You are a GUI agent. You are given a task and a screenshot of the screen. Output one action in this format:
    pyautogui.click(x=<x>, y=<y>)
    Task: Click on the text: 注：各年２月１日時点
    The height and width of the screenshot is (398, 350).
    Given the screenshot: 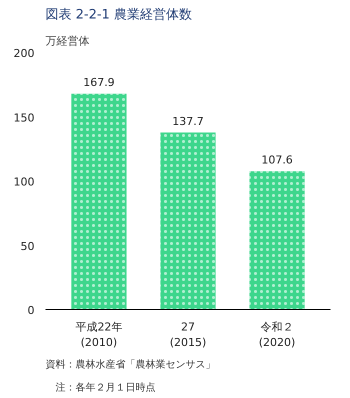 What is the action you would take?
    pyautogui.click(x=101, y=388)
    